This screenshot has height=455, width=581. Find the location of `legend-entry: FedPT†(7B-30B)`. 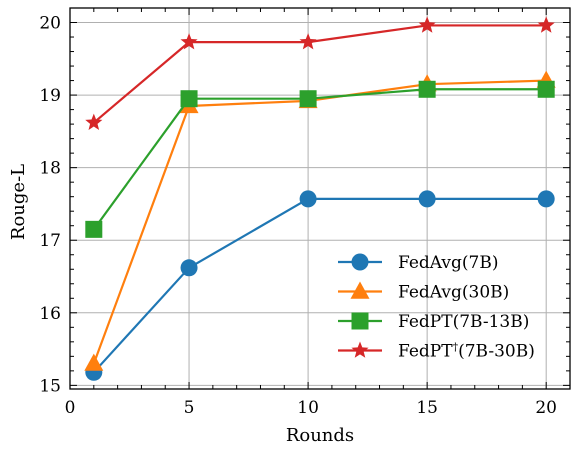

legend-entry: FedPT†(7B-30B) is located at coordinates (436, 351).